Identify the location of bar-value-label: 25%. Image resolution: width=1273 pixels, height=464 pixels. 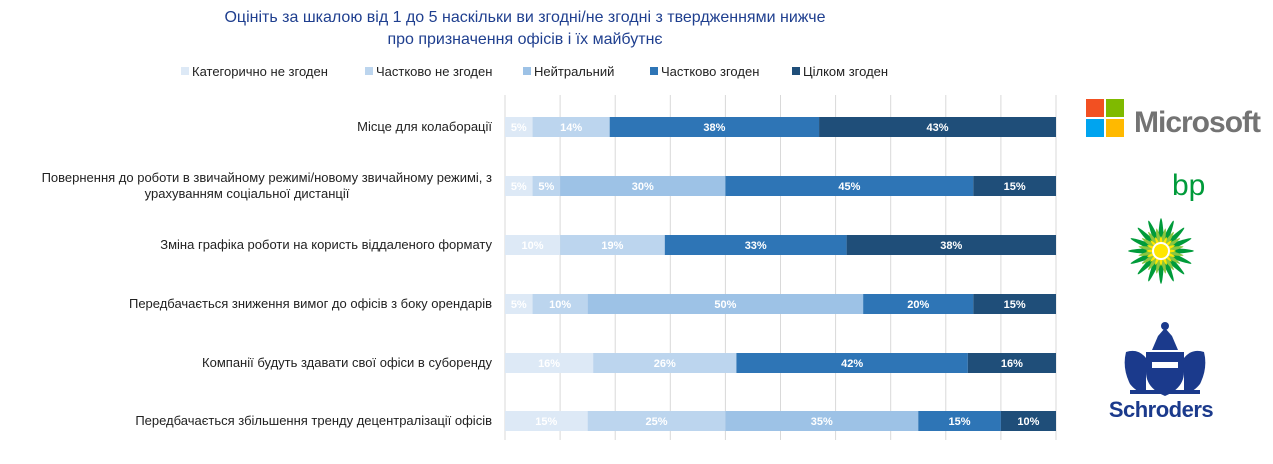
(657, 422).